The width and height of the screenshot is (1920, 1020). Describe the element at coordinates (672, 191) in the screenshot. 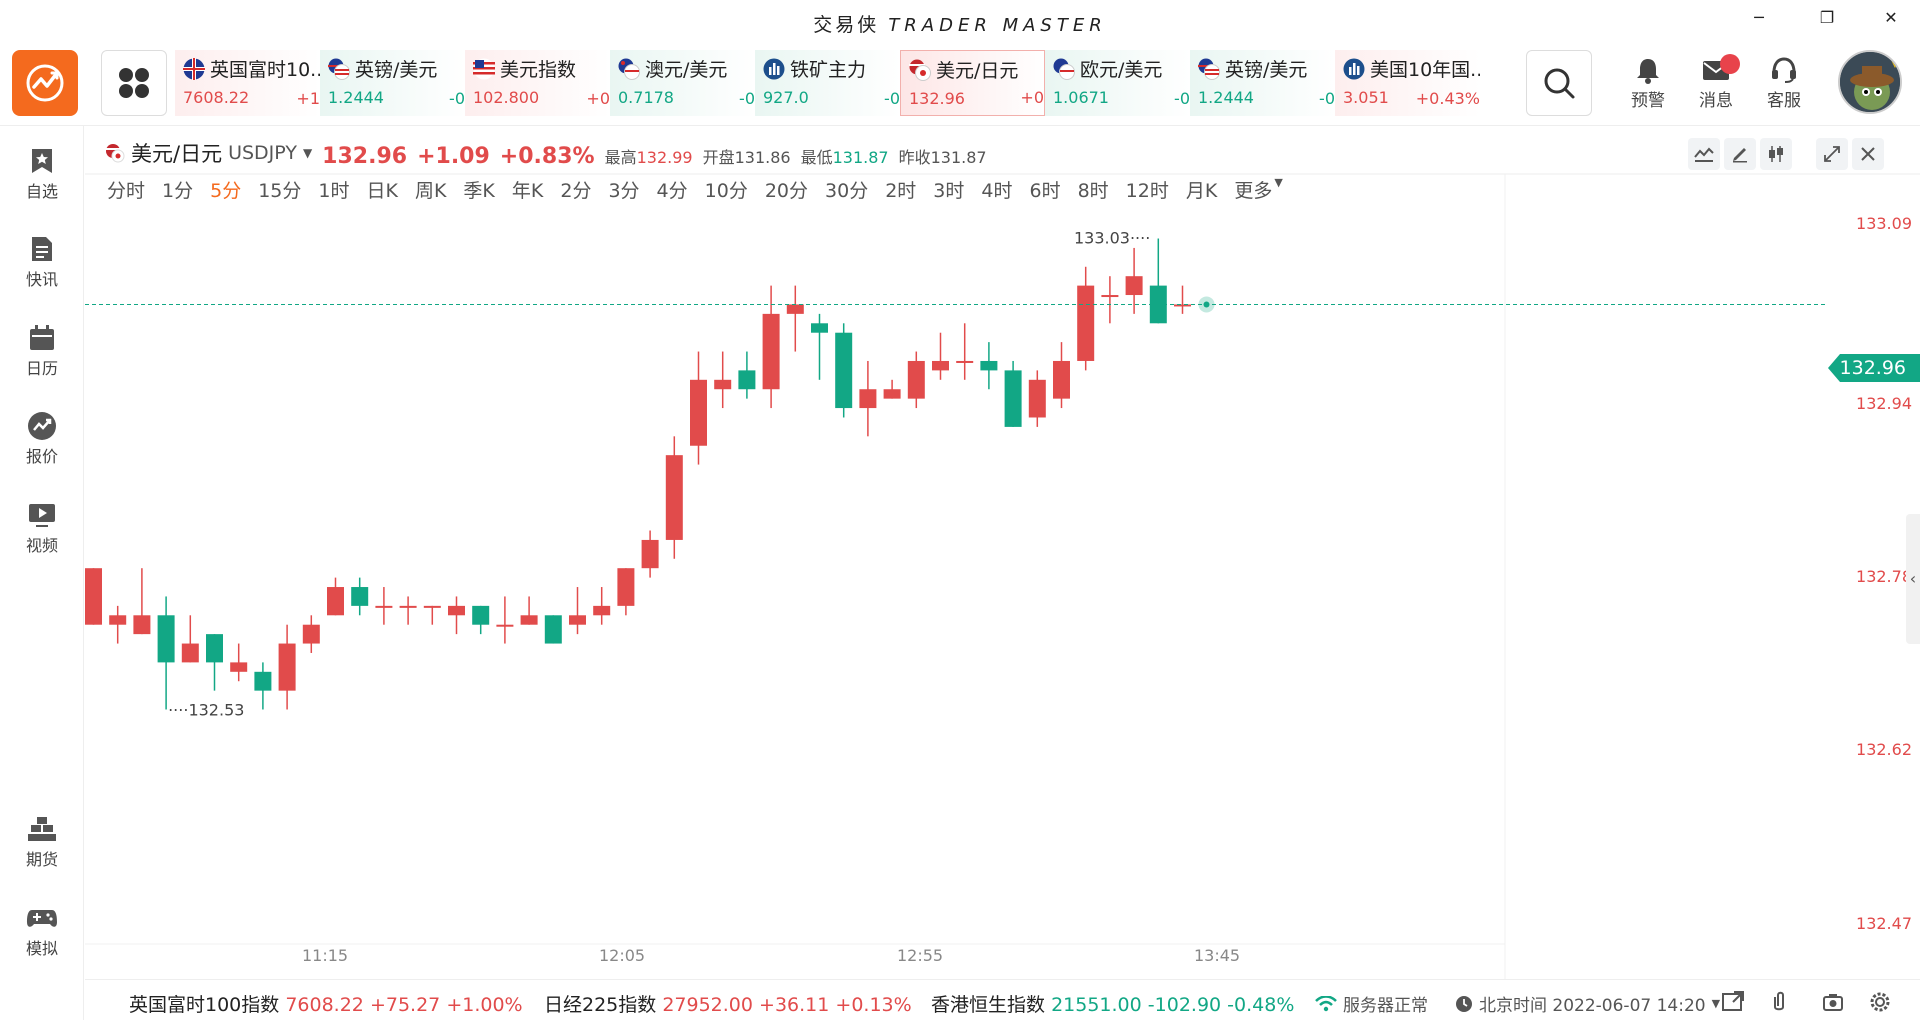

I see `period-tab: 4分` at that location.